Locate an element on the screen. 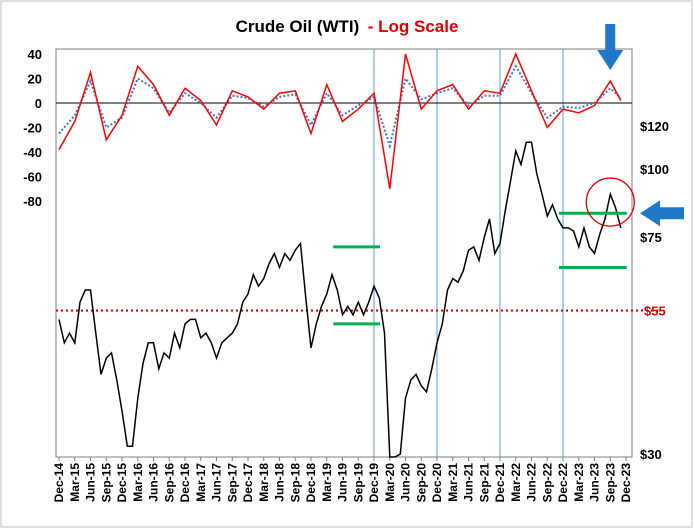  x-tick-label: Dec-21 is located at coordinates (500, 483).